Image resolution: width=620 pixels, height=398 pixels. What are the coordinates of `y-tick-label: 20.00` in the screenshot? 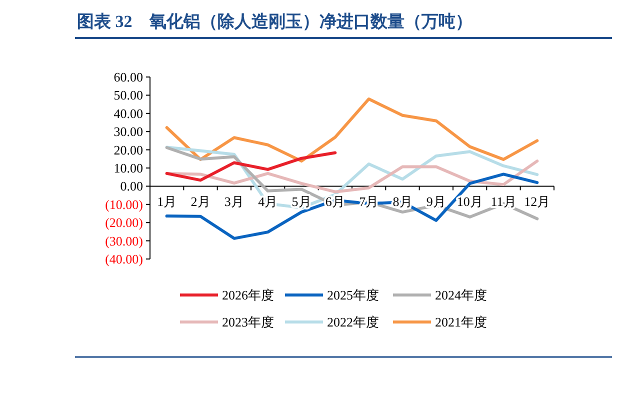 It's located at (128, 150).